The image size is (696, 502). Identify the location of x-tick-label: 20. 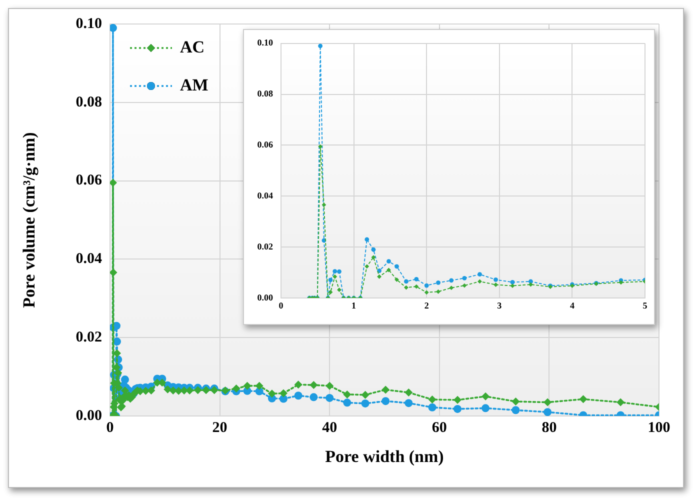
(220, 428).